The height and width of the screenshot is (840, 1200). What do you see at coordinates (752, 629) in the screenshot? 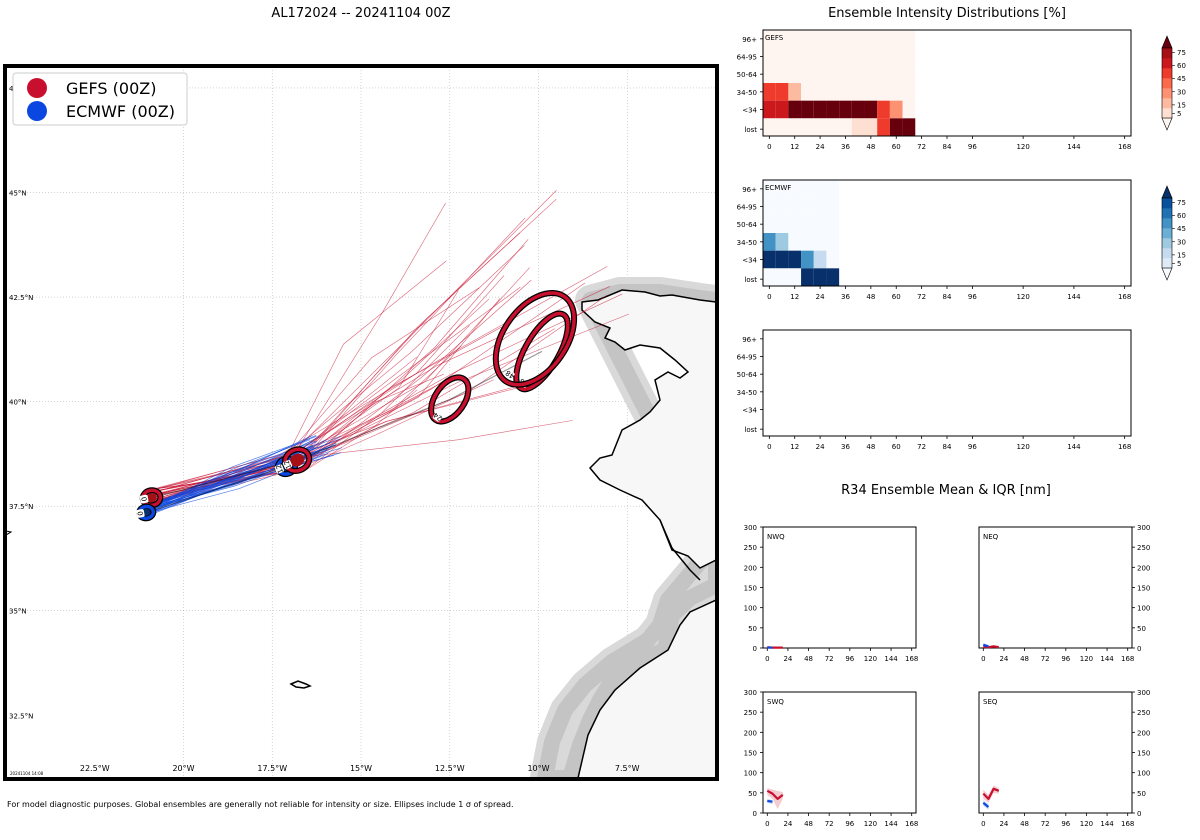
I see `r34-ytick-label: 50` at bounding box center [752, 629].